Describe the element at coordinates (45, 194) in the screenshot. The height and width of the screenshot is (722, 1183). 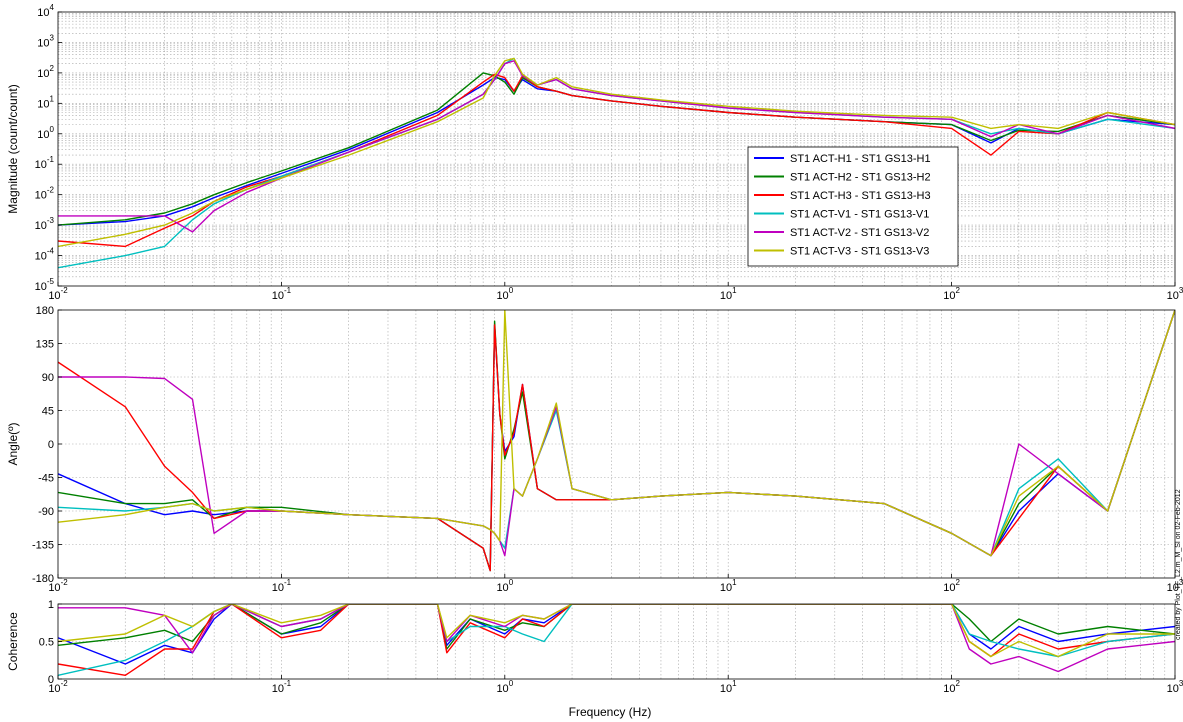
I see `y-tick-label: 10-2` at that location.